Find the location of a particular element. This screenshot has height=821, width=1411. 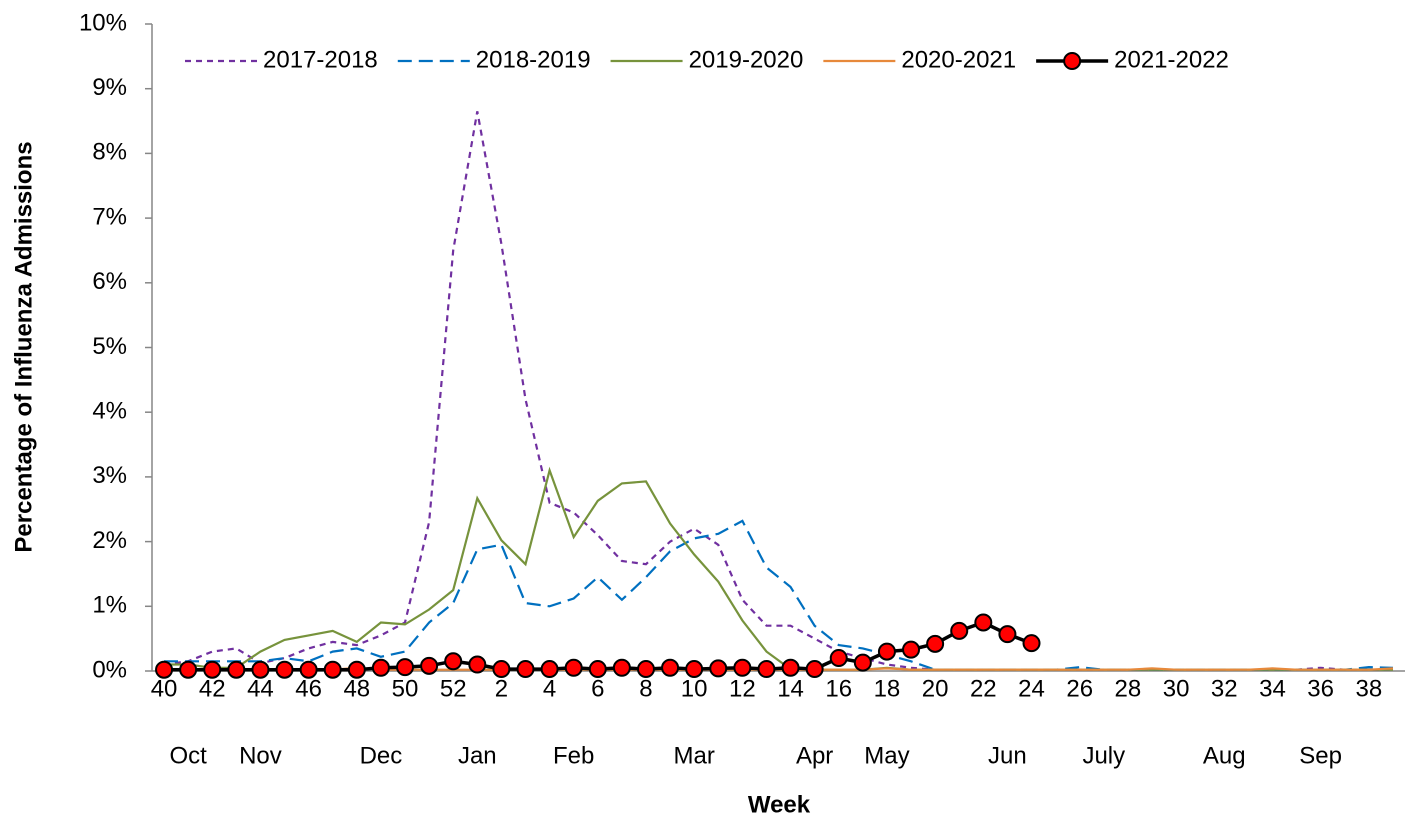

x-tick-label: 18 is located at coordinates (887, 688).